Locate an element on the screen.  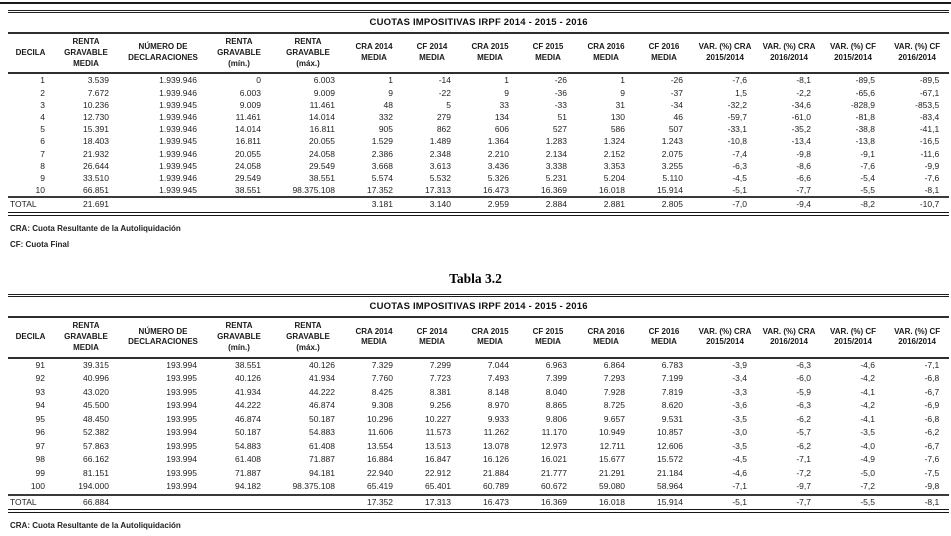
column-header: CRA 2015 MEDIA is located at coordinates (490, 338).